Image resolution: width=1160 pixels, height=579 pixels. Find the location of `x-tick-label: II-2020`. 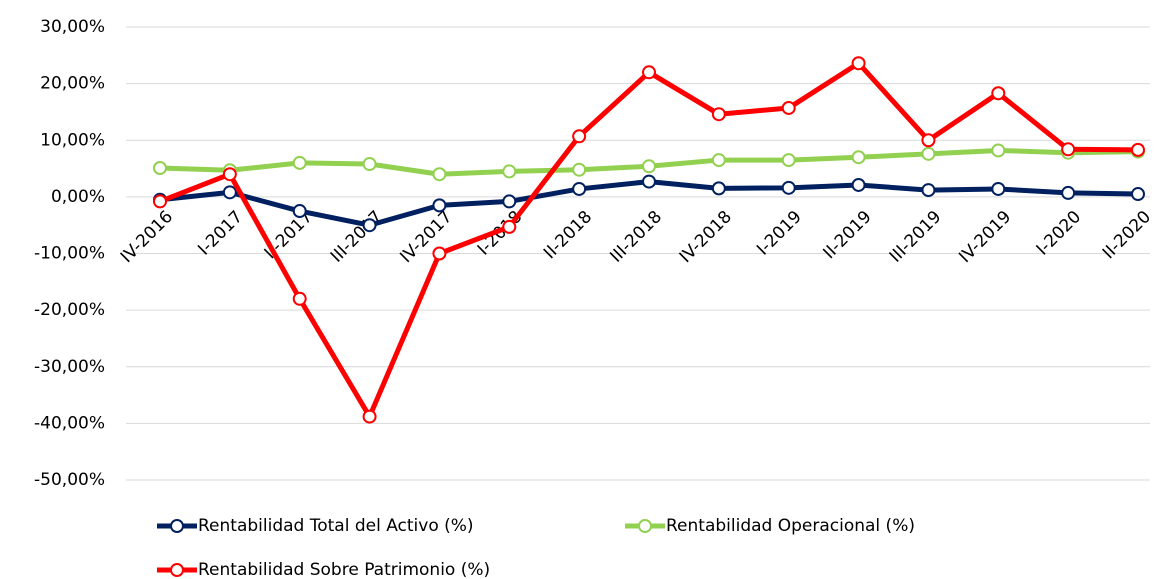

x-tick-label: II-2020 is located at coordinates (1127, 235).